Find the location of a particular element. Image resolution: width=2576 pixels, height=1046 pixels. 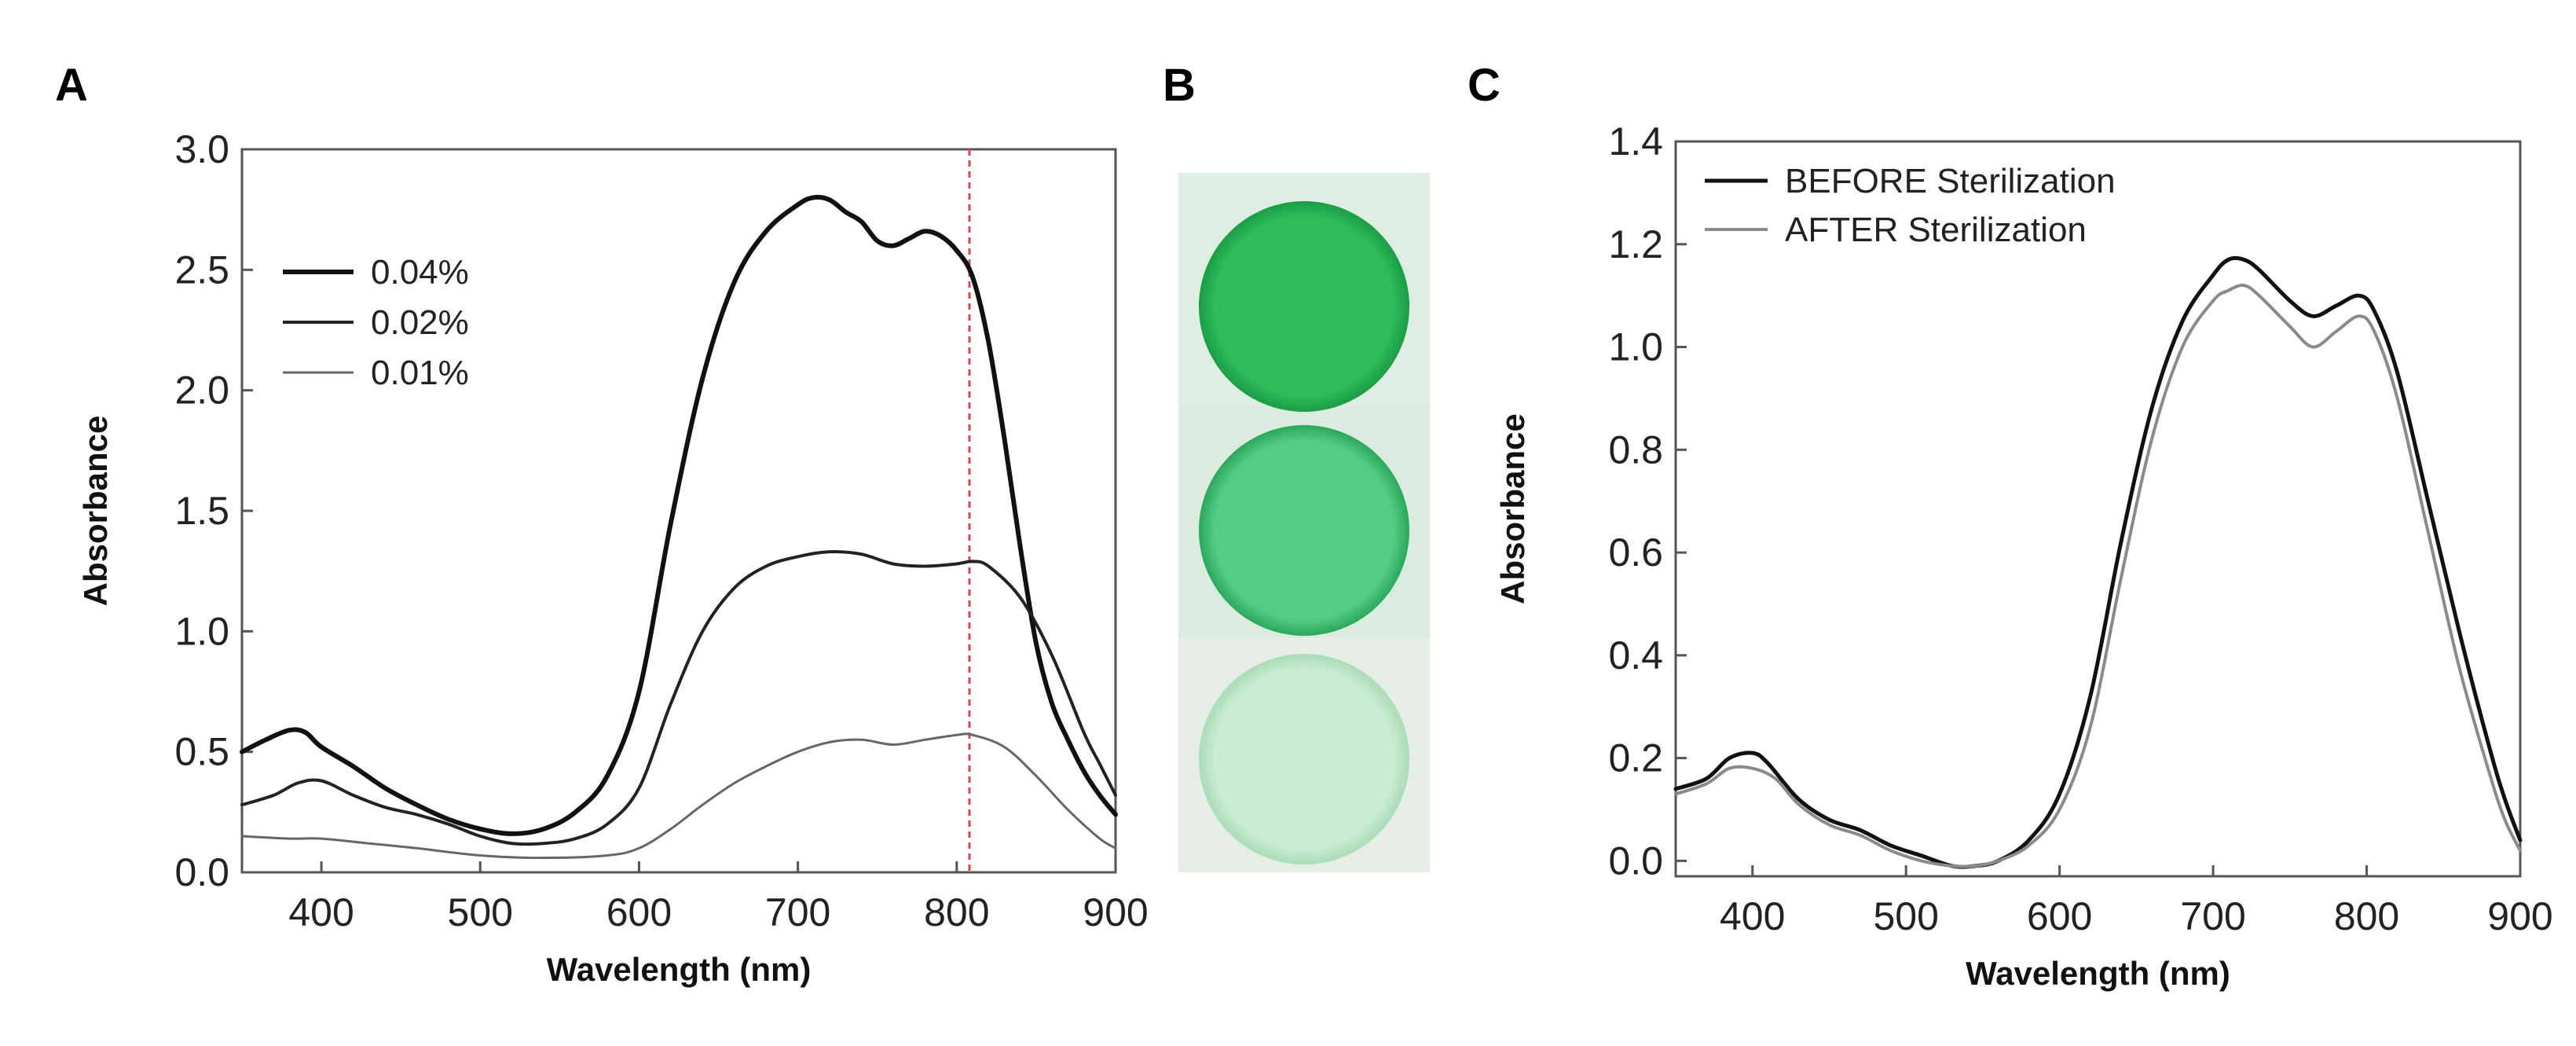

legend-label: AFTER Sterilization is located at coordinates (1936, 230).